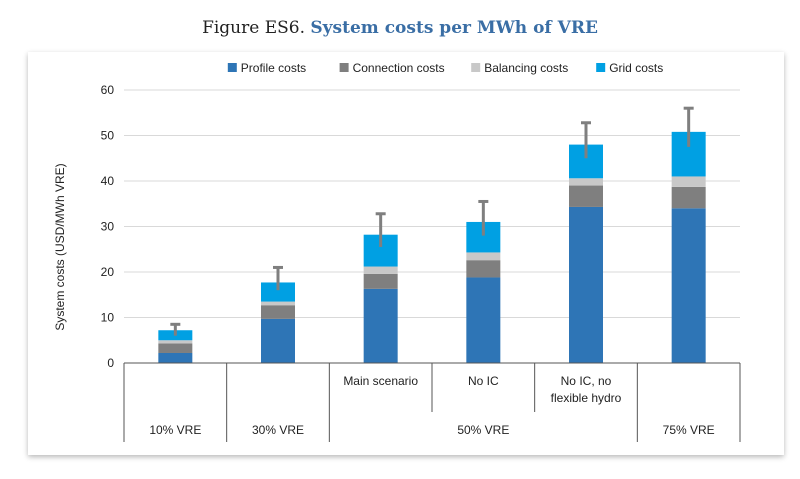  I want to click on category-label: No IC, so click(483, 381).